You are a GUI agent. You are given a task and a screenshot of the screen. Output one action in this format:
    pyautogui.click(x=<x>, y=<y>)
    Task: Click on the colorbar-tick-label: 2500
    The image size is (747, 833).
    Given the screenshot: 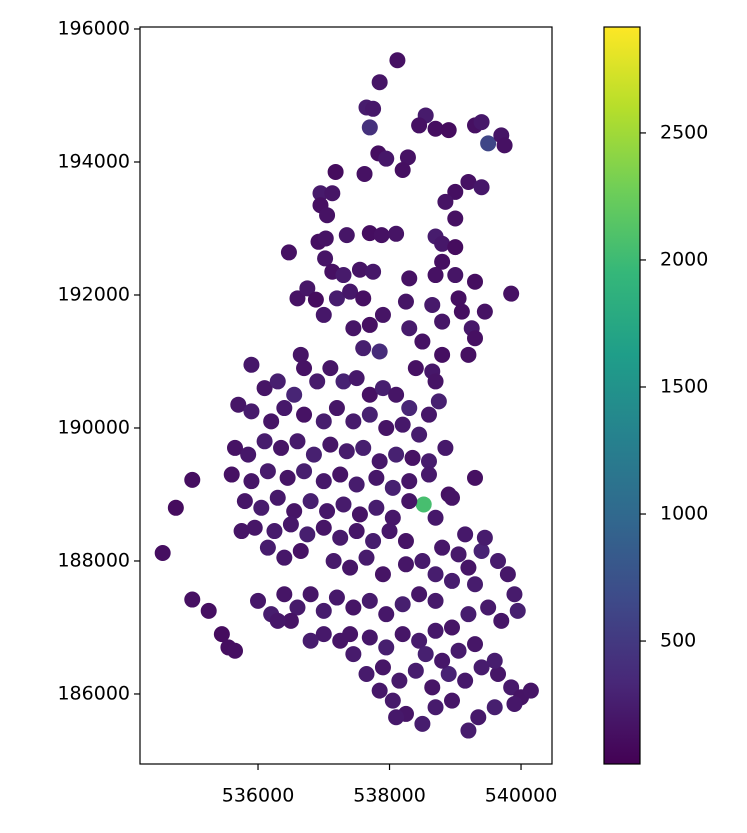 What is the action you would take?
    pyautogui.click(x=684, y=132)
    